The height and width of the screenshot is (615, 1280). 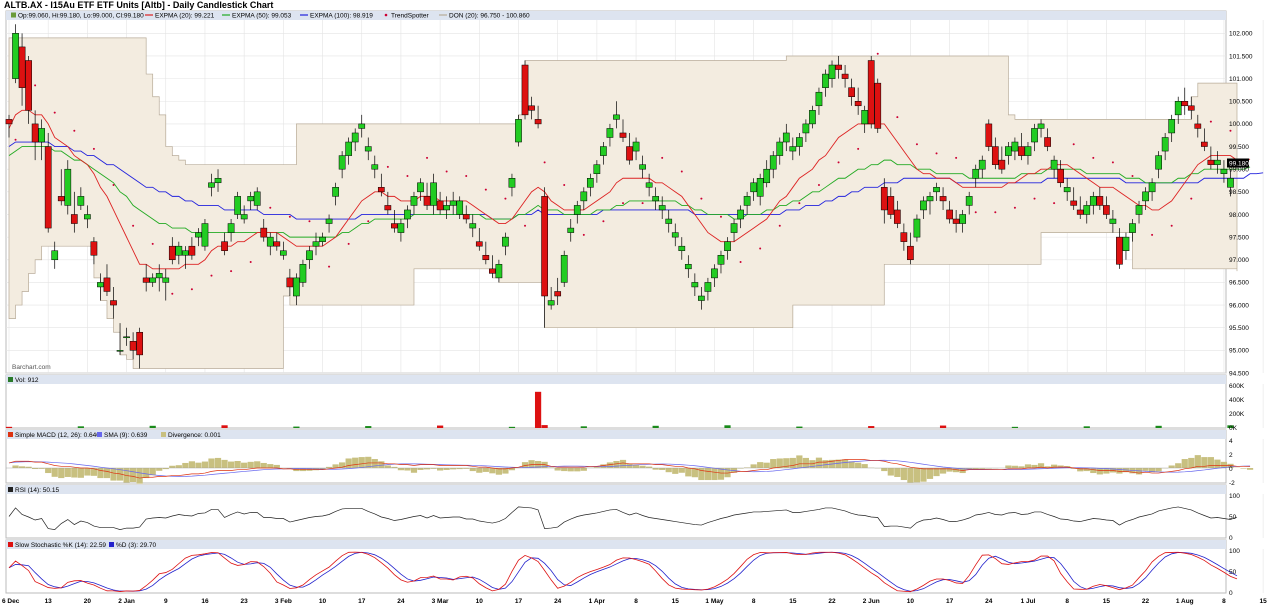 I want to click on rsi-tick: 50, so click(x=1233, y=517).